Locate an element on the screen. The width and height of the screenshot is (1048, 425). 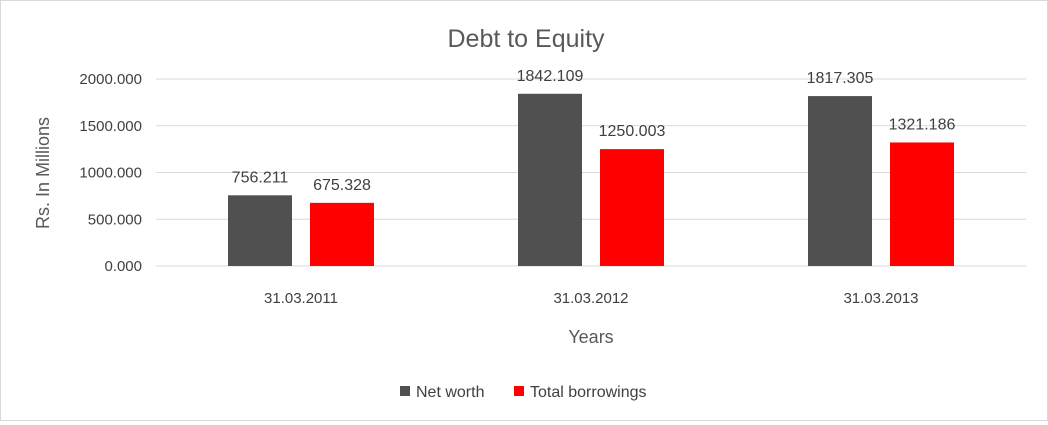
legend-item: Total borrowings is located at coordinates (580, 392).